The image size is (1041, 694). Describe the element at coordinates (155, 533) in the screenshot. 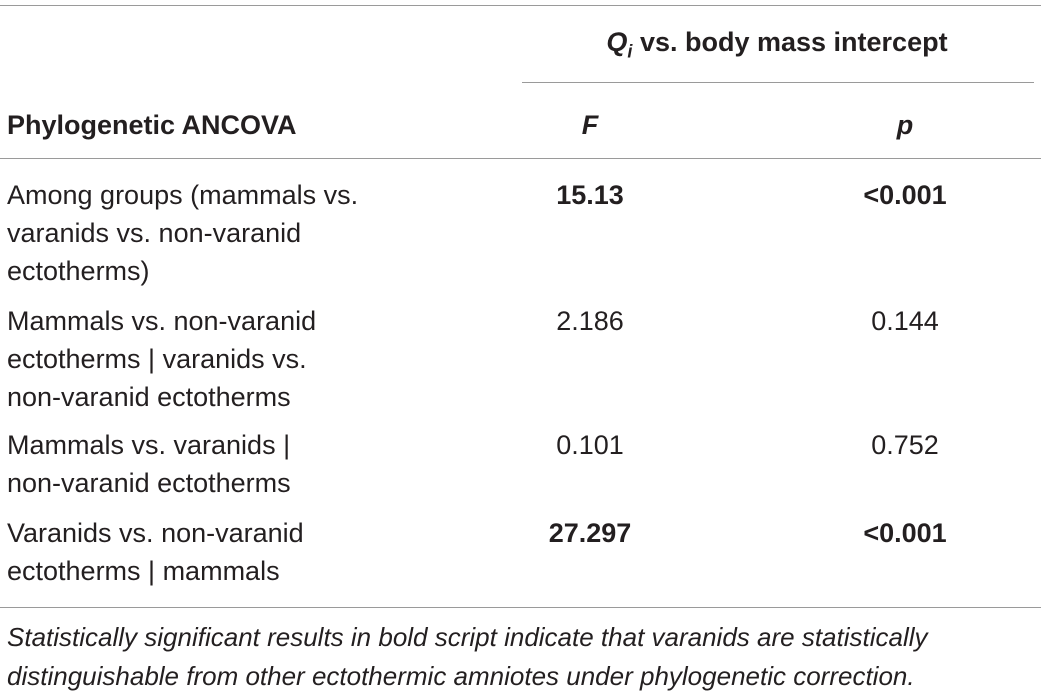

I see `row-label: Varanids vs. non-varanid` at that location.